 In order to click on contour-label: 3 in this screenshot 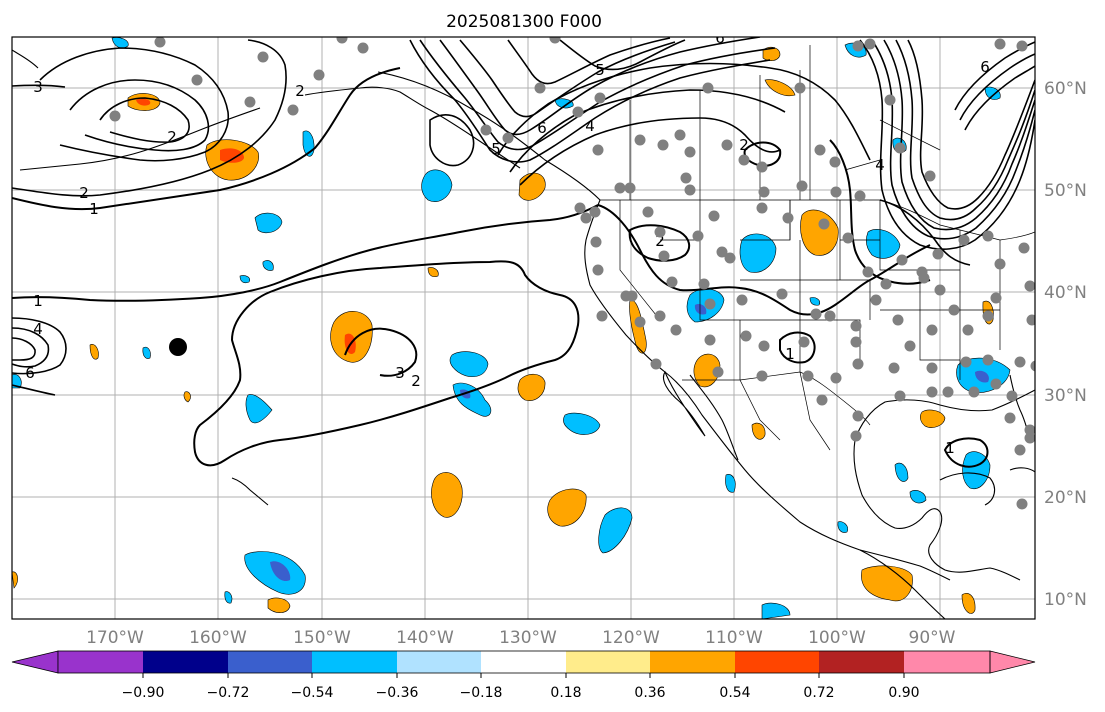, I will do `click(38, 87)`.